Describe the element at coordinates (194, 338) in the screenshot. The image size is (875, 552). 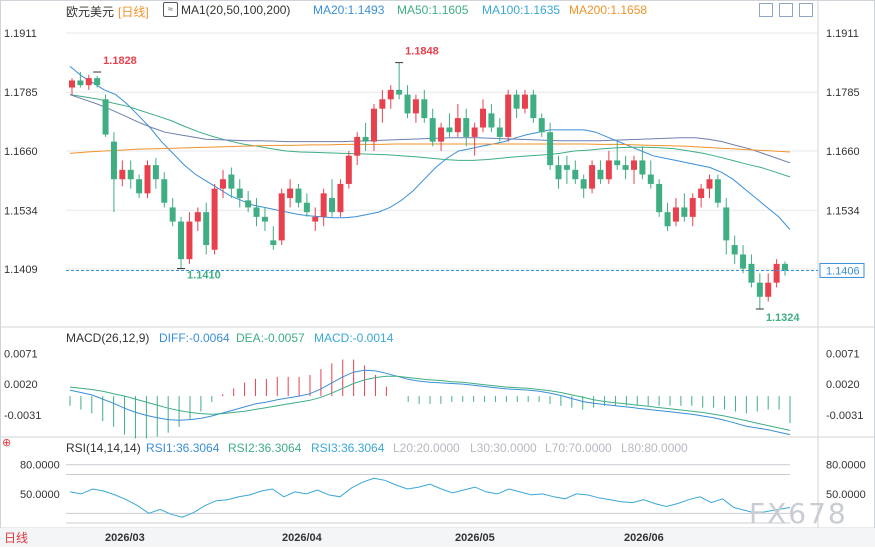
I see `macd-diff-value: DIFF:-0.0064` at that location.